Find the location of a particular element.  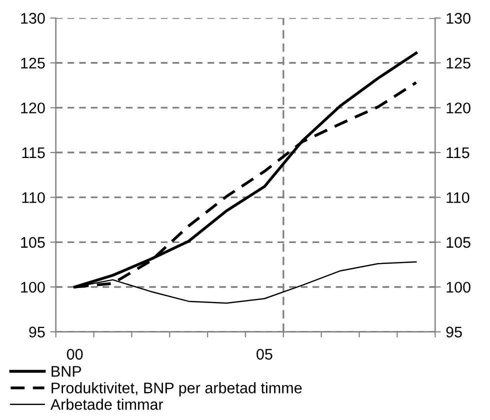

y2-tick-label: 120 is located at coordinates (458, 108).